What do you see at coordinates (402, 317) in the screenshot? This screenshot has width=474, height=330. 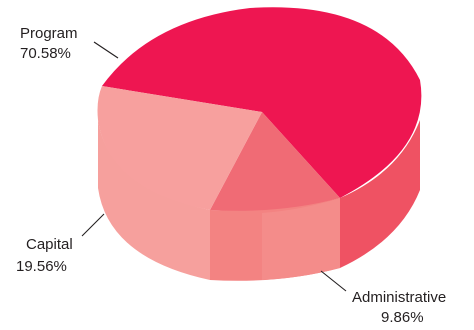 I see `label-administrative-value: 9.86%` at bounding box center [402, 317].